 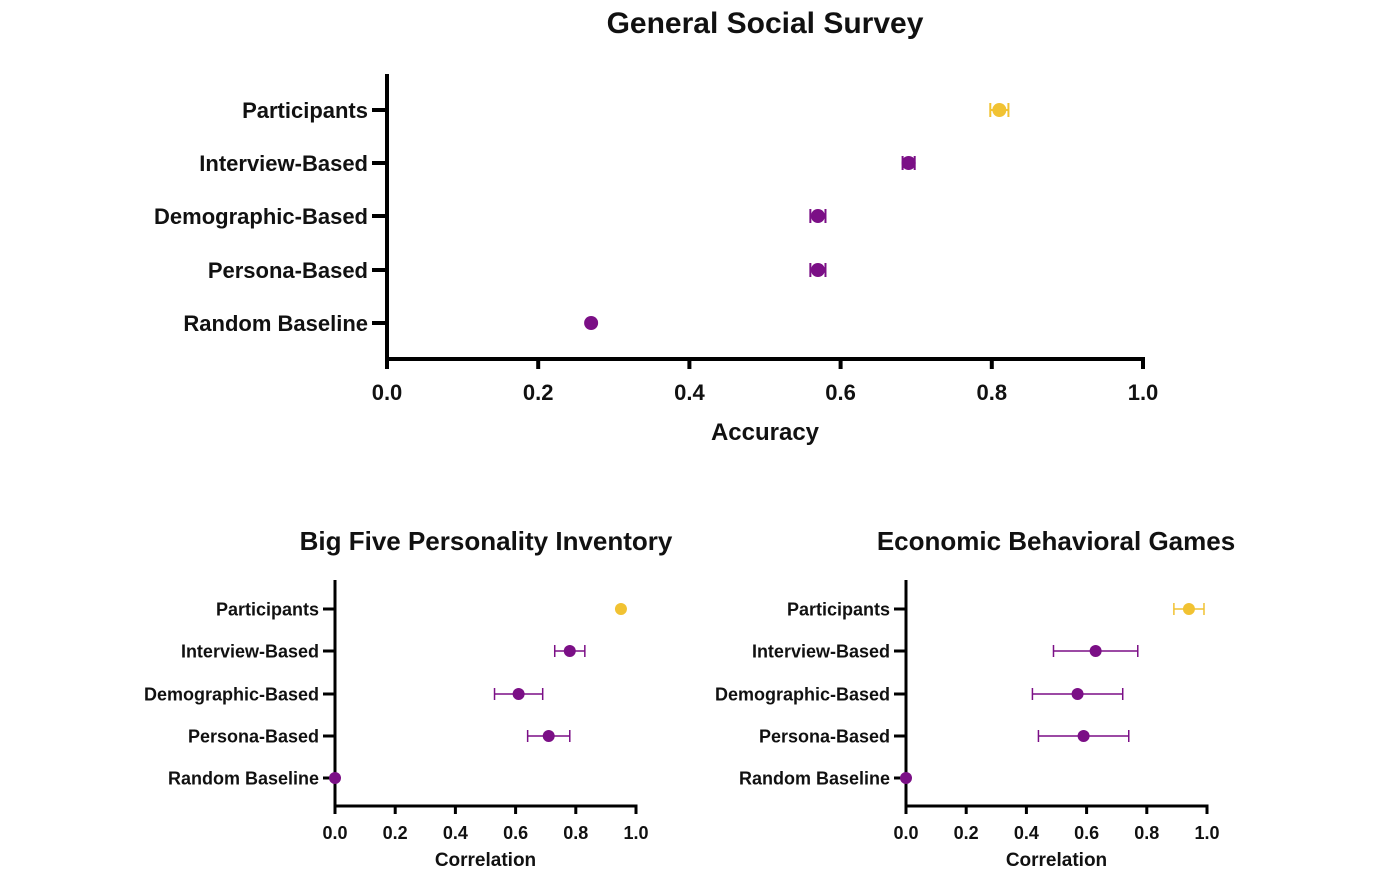 What do you see at coordinates (486, 541) in the screenshot?
I see `chart-title: Big Five Personality Inventory` at bounding box center [486, 541].